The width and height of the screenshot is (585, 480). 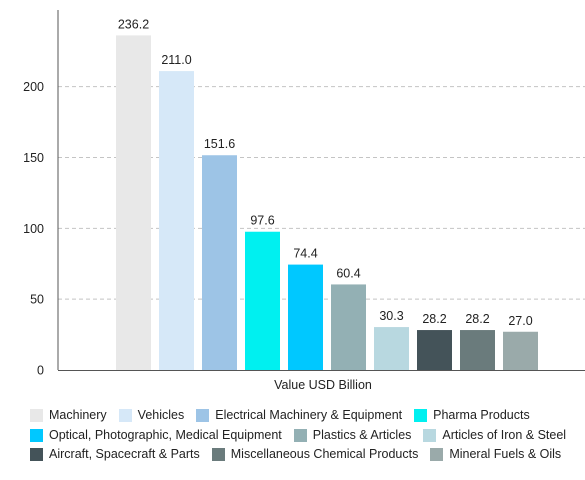 What do you see at coordinates (262, 221) in the screenshot?
I see `bar-value-label: 97.6` at bounding box center [262, 221].